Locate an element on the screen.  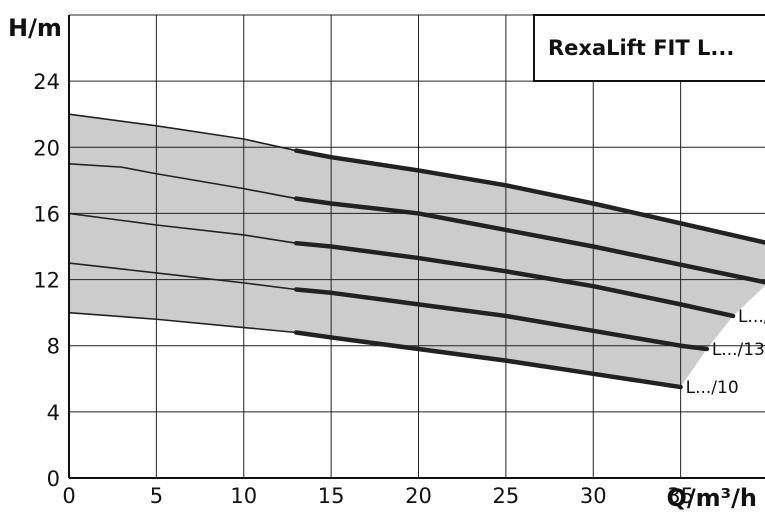
x-tick-label: 35 is located at coordinates (680, 496).